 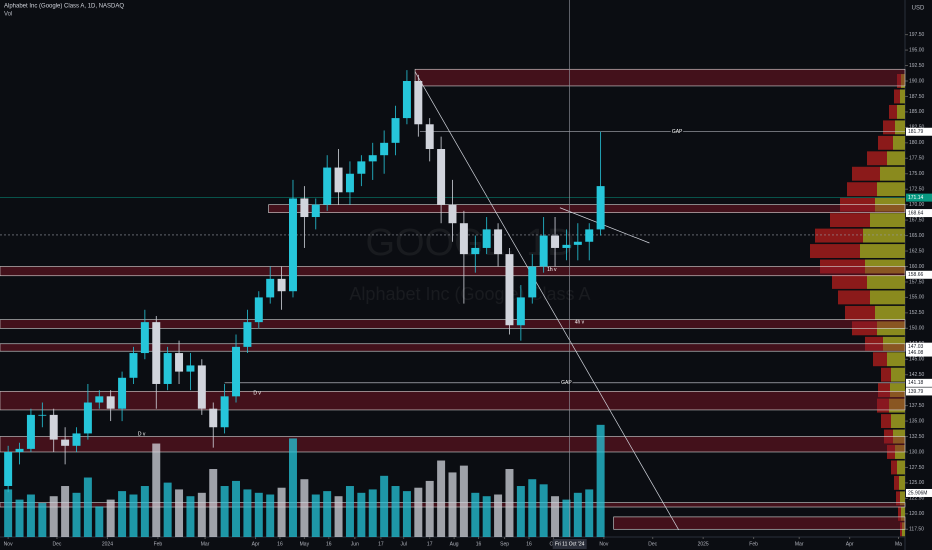 What do you see at coordinates (566, 383) in the screenshot?
I see `gap-label: GAP` at bounding box center [566, 383].